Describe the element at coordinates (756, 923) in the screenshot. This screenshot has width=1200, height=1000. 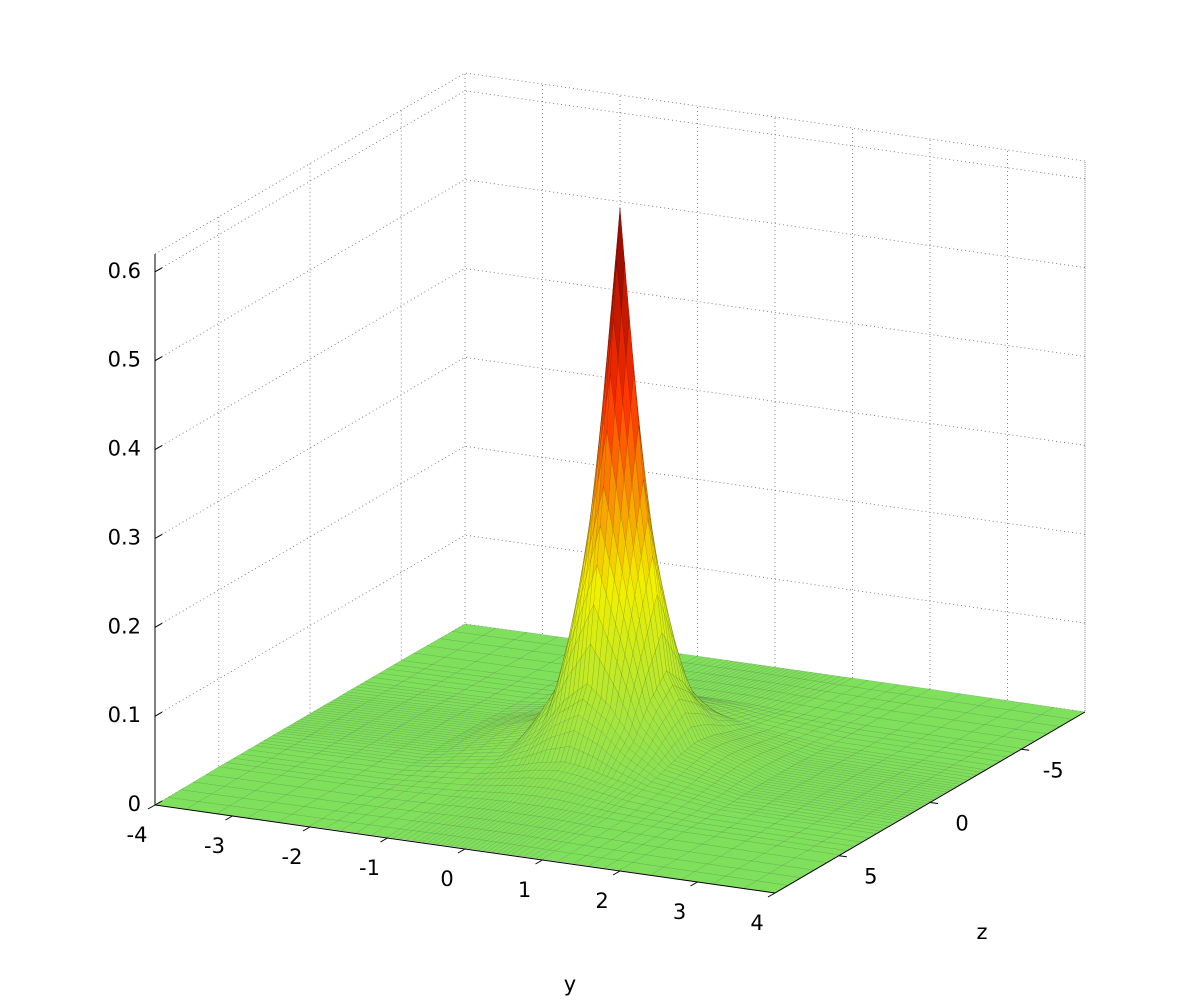
I see `x-tick-label: 4` at that location.